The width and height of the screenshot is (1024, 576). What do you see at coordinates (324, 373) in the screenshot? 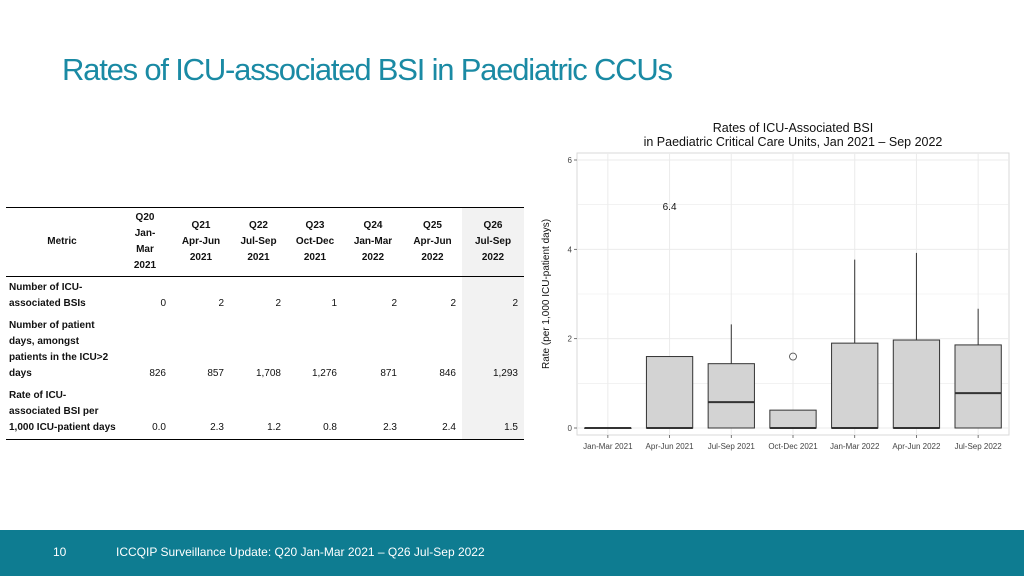
I see `table-cell: 1,276` at bounding box center [324, 373].